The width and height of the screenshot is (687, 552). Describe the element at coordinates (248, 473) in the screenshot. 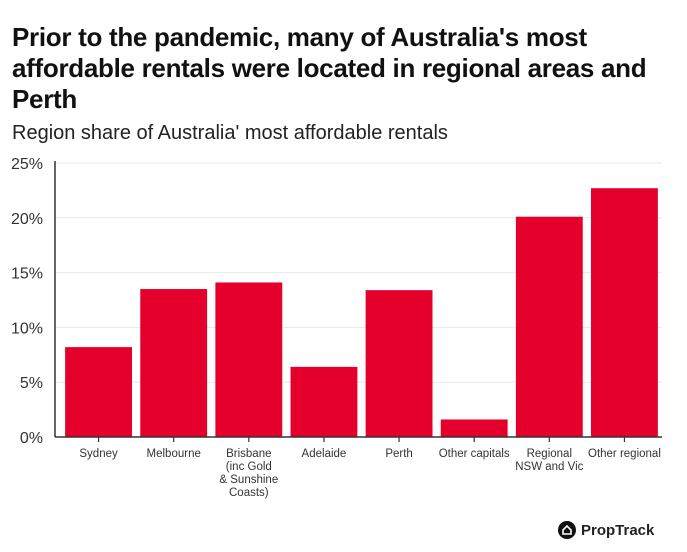

I see `x-tick-label: Brisbane (inc Gold & Sunshine Coasts)` at that location.